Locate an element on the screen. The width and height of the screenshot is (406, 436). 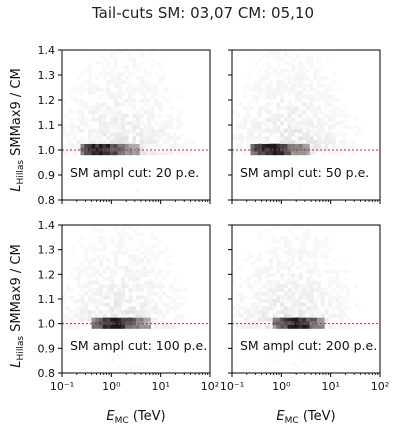
y-tick-label: 1.2 is located at coordinates (47, 274).